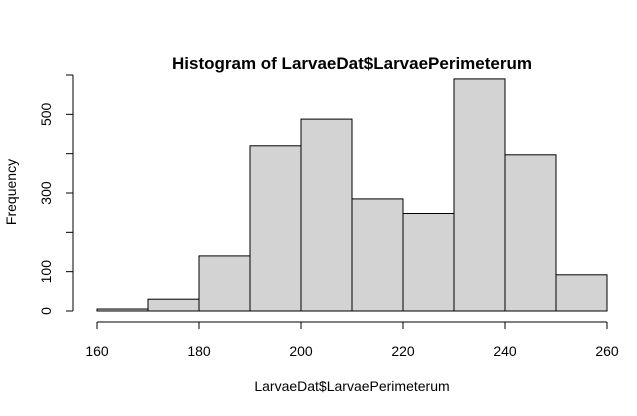 The width and height of the screenshot is (637, 416). Describe the element at coordinates (46, 114) in the screenshot. I see `y-tick-label: 500` at that location.